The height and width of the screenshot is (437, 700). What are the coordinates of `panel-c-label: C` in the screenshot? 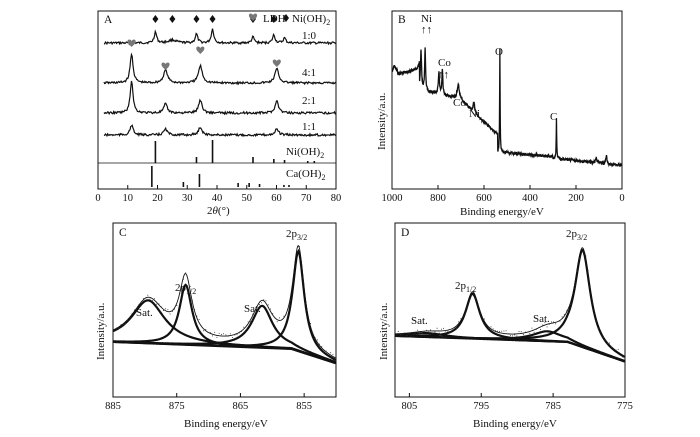 It's located at (123, 233).